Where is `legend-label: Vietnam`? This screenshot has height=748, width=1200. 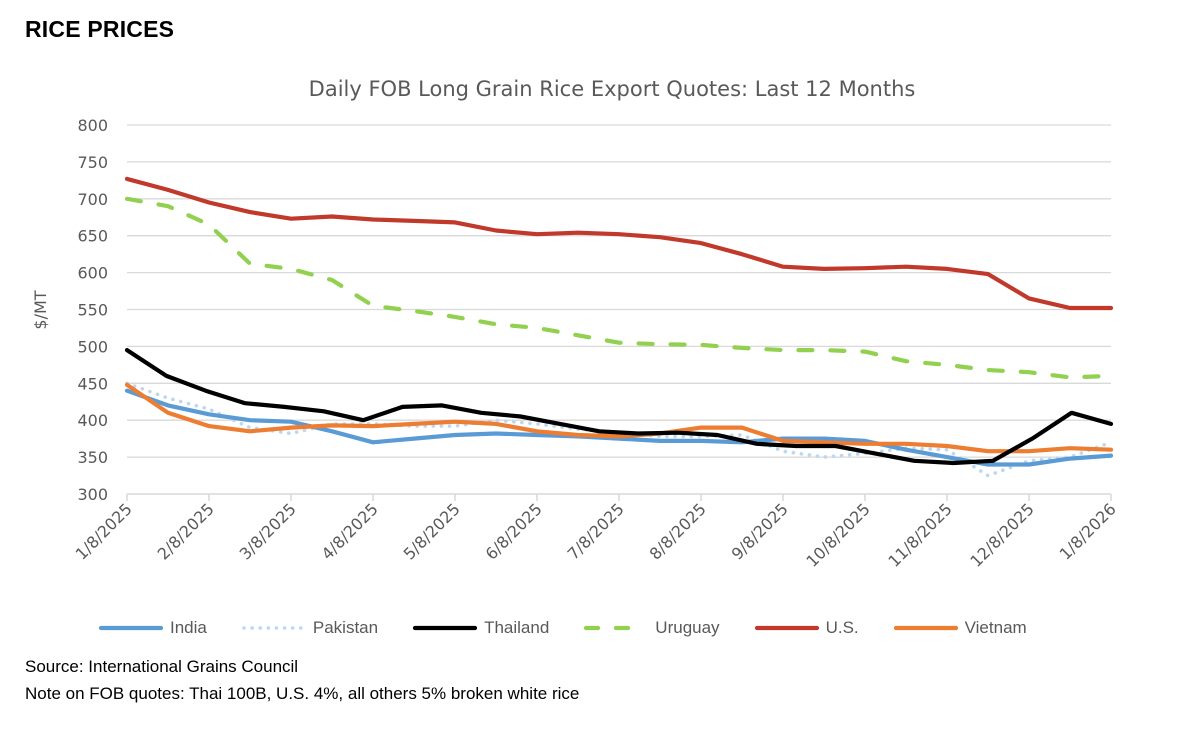
legend-label: Vietnam is located at coordinates (995, 627).